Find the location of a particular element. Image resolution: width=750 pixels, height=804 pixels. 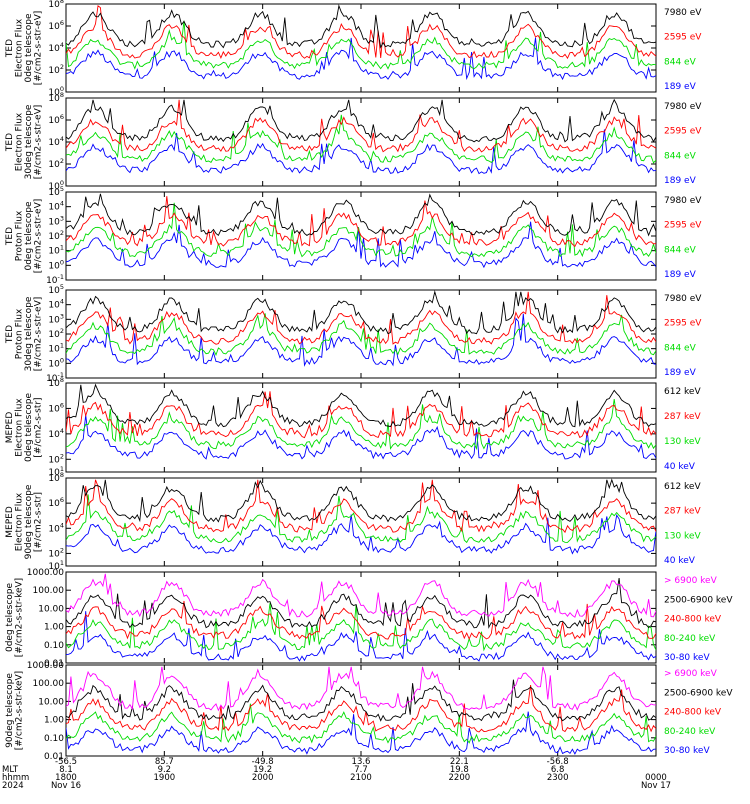

y-axis-label-line: MEPED is located at coordinates (10, 522).